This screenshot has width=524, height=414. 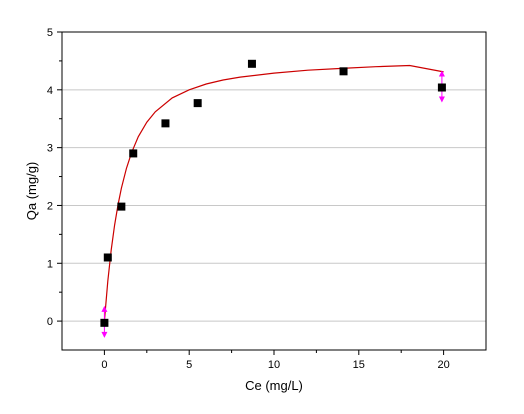 What do you see at coordinates (31, 191) in the screenshot?
I see `y-axis-label: Qa (mg/g)` at bounding box center [31, 191].